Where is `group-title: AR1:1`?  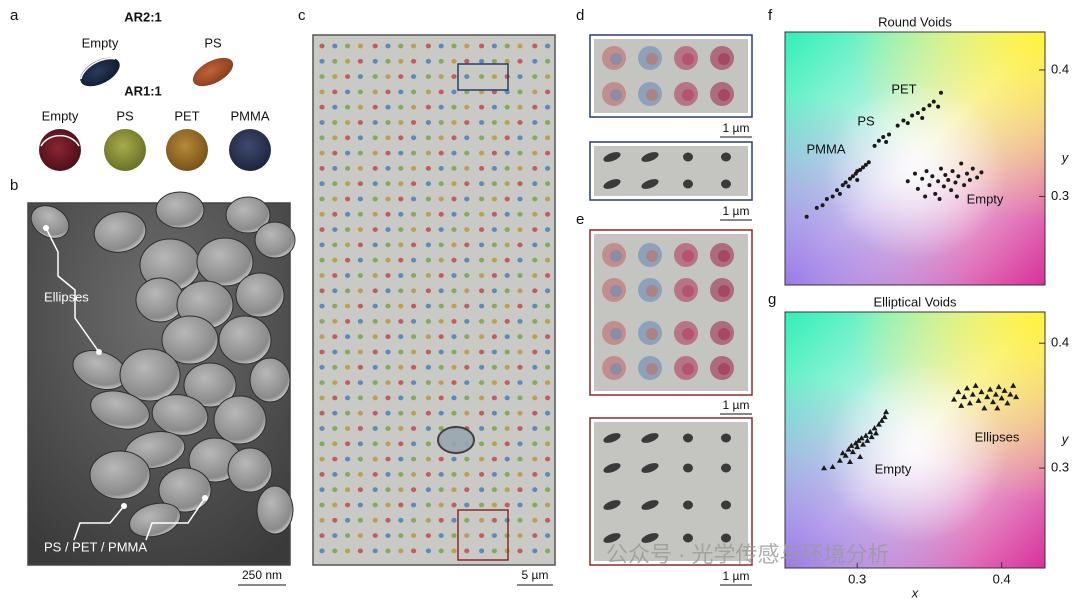
group-title: AR1:1 is located at coordinates (143, 90).